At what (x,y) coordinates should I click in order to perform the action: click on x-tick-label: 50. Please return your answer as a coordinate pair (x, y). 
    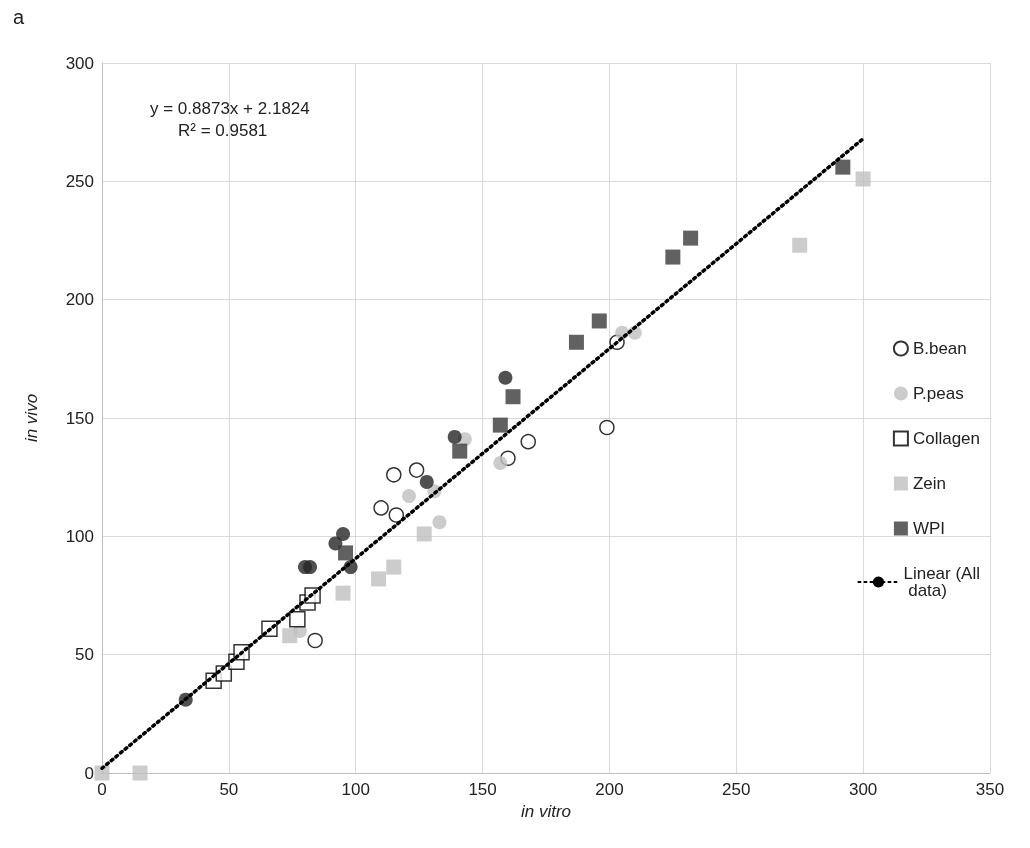
    Looking at the image, I should click on (229, 789).